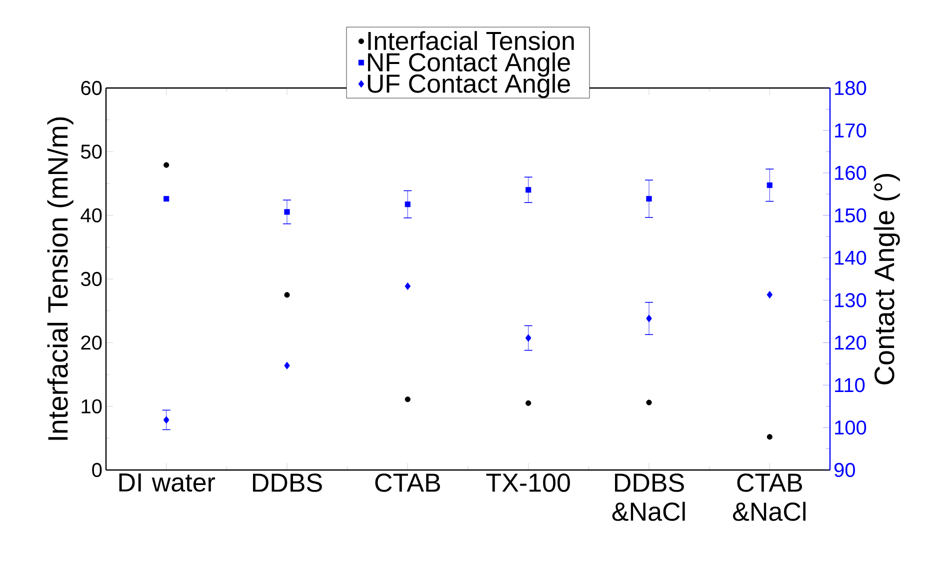  What do you see at coordinates (407, 483) in the screenshot?
I see `x-tick-label: CTAB` at bounding box center [407, 483].